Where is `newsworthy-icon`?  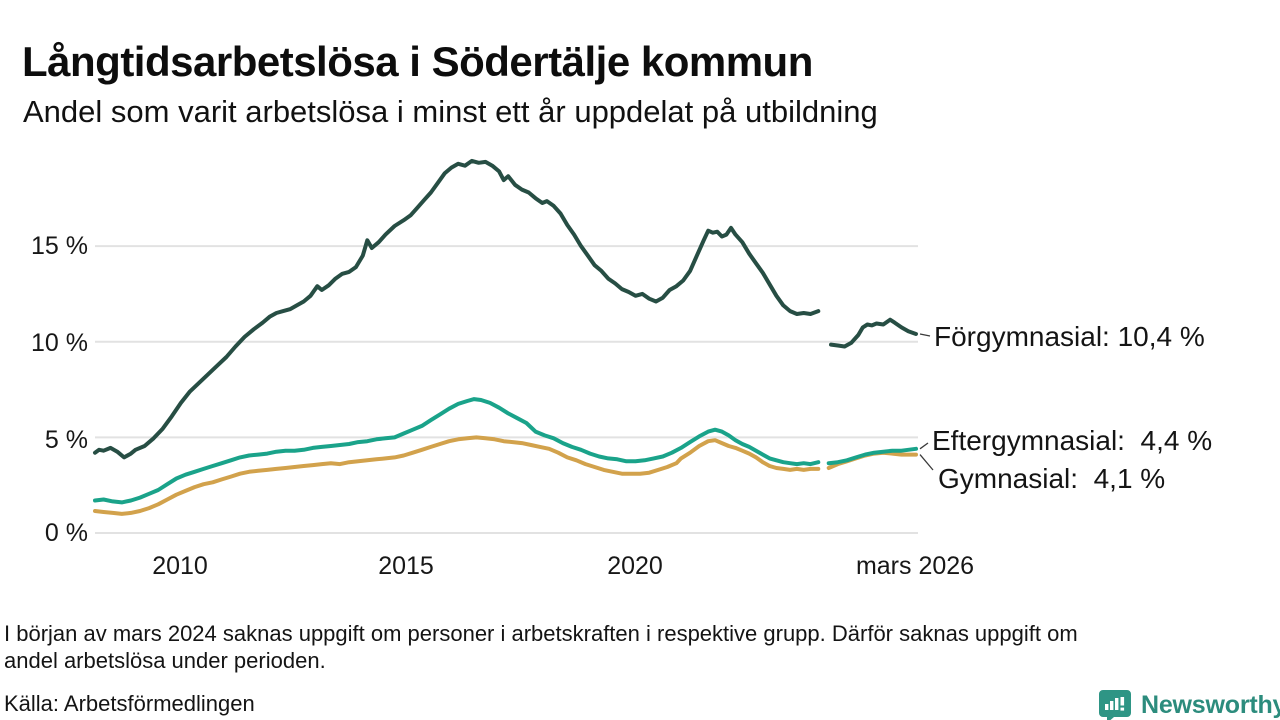
newsworthy-icon is located at coordinates (1115, 704).